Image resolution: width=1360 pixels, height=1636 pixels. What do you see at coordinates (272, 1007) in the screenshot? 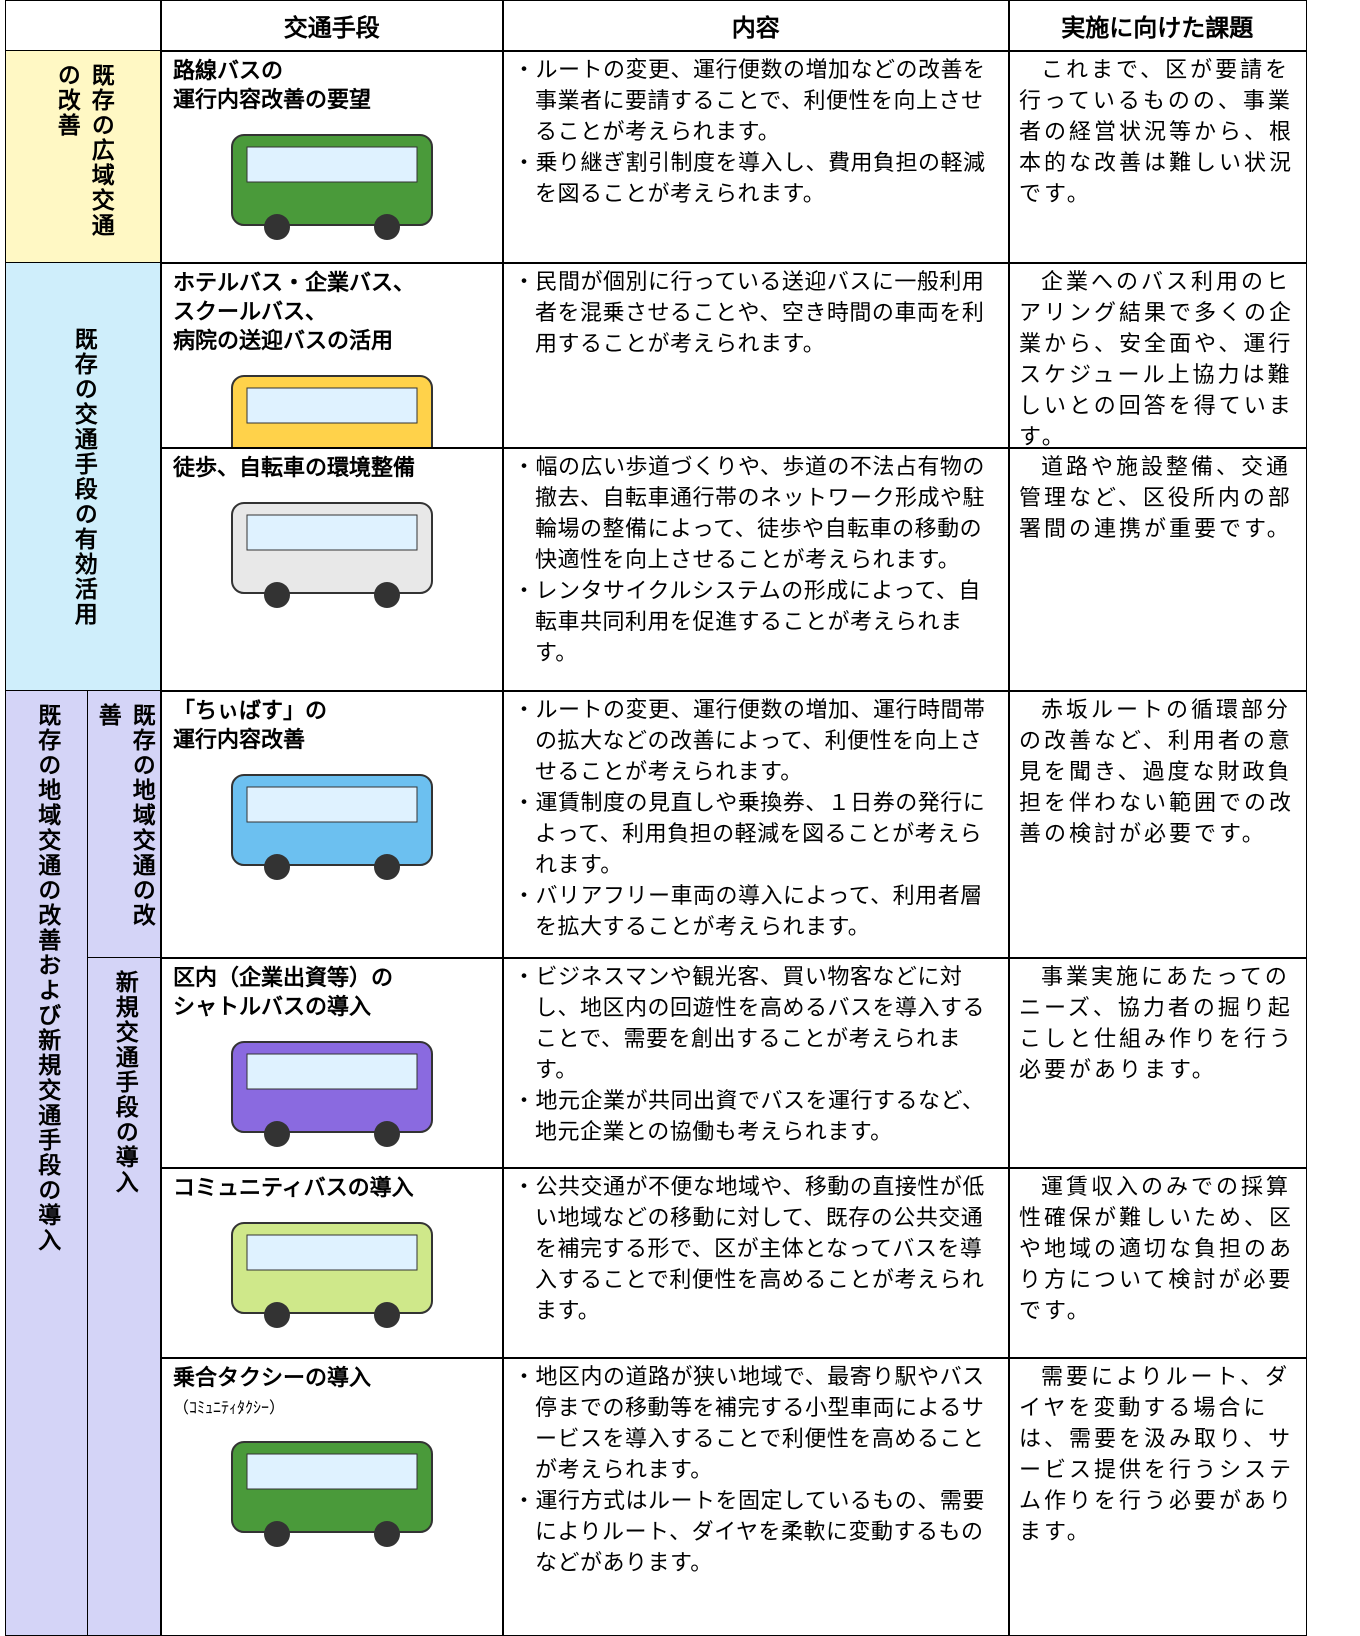
I see `means-line: シャトルバスの導入` at bounding box center [272, 1007].